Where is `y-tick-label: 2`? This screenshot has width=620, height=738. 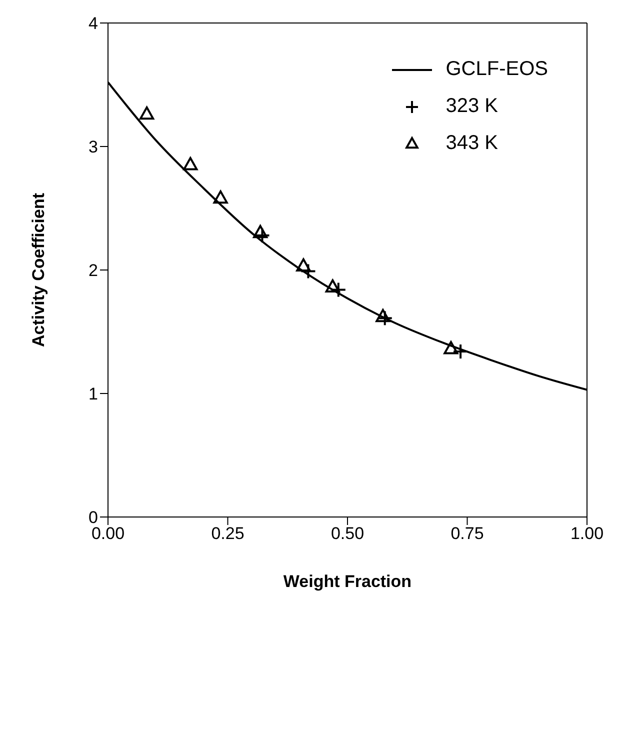 y-tick-label: 2 is located at coordinates (93, 270).